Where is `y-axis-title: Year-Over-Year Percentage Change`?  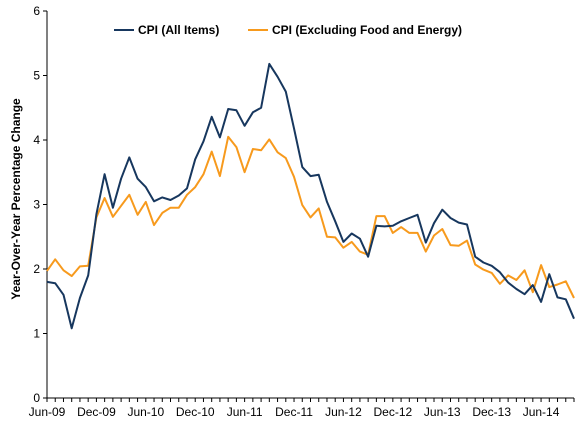
y-axis-title: Year-Over-Year Percentage Change is located at coordinates (16, 199).